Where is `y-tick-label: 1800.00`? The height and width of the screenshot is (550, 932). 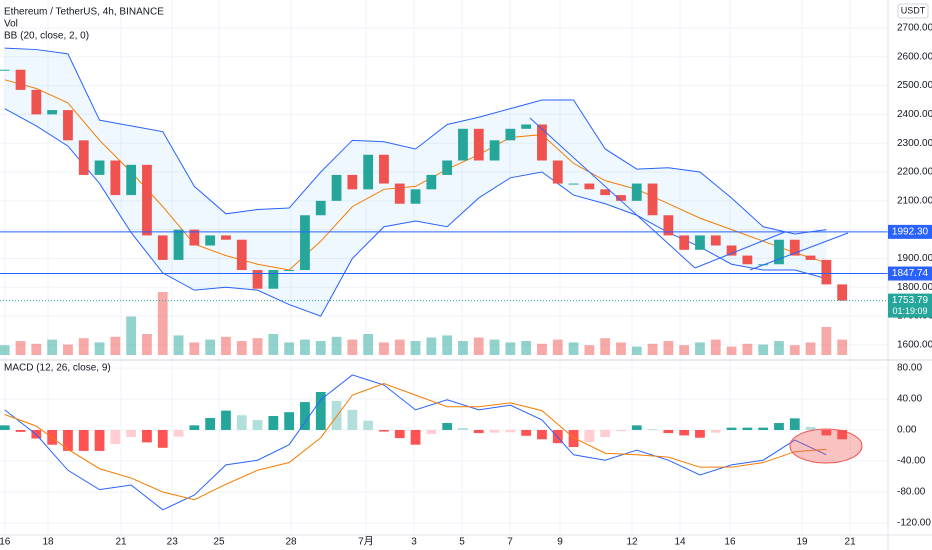 y-tick-label: 1800.00 is located at coordinates (914, 287).